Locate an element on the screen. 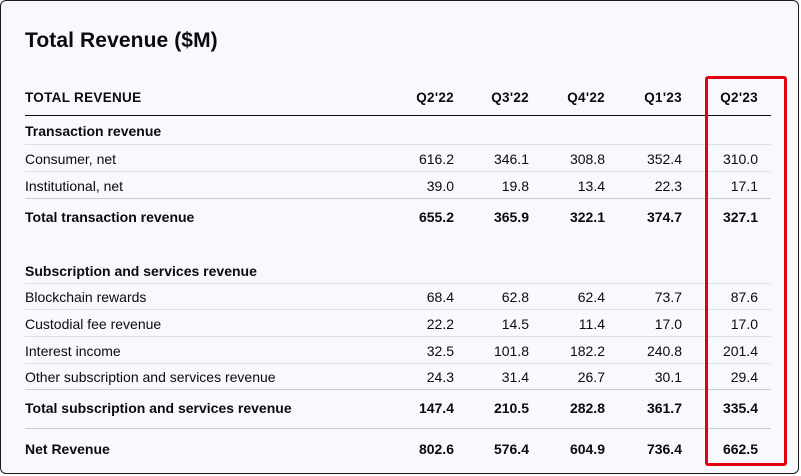  cell-value: 62.4 is located at coordinates (591, 297).